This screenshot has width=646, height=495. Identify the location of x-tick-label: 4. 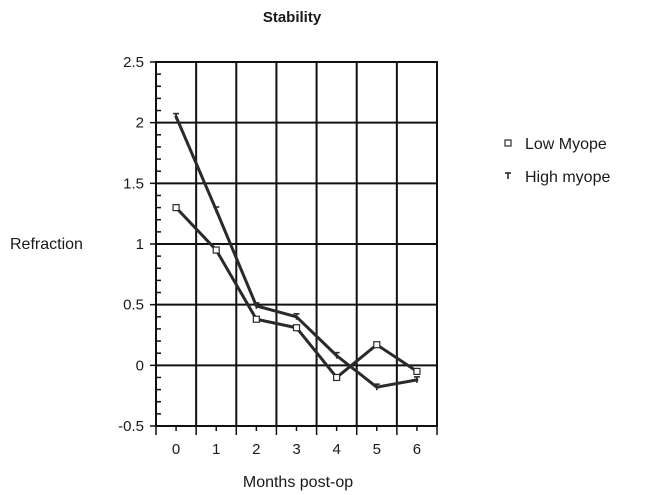
(336, 449).